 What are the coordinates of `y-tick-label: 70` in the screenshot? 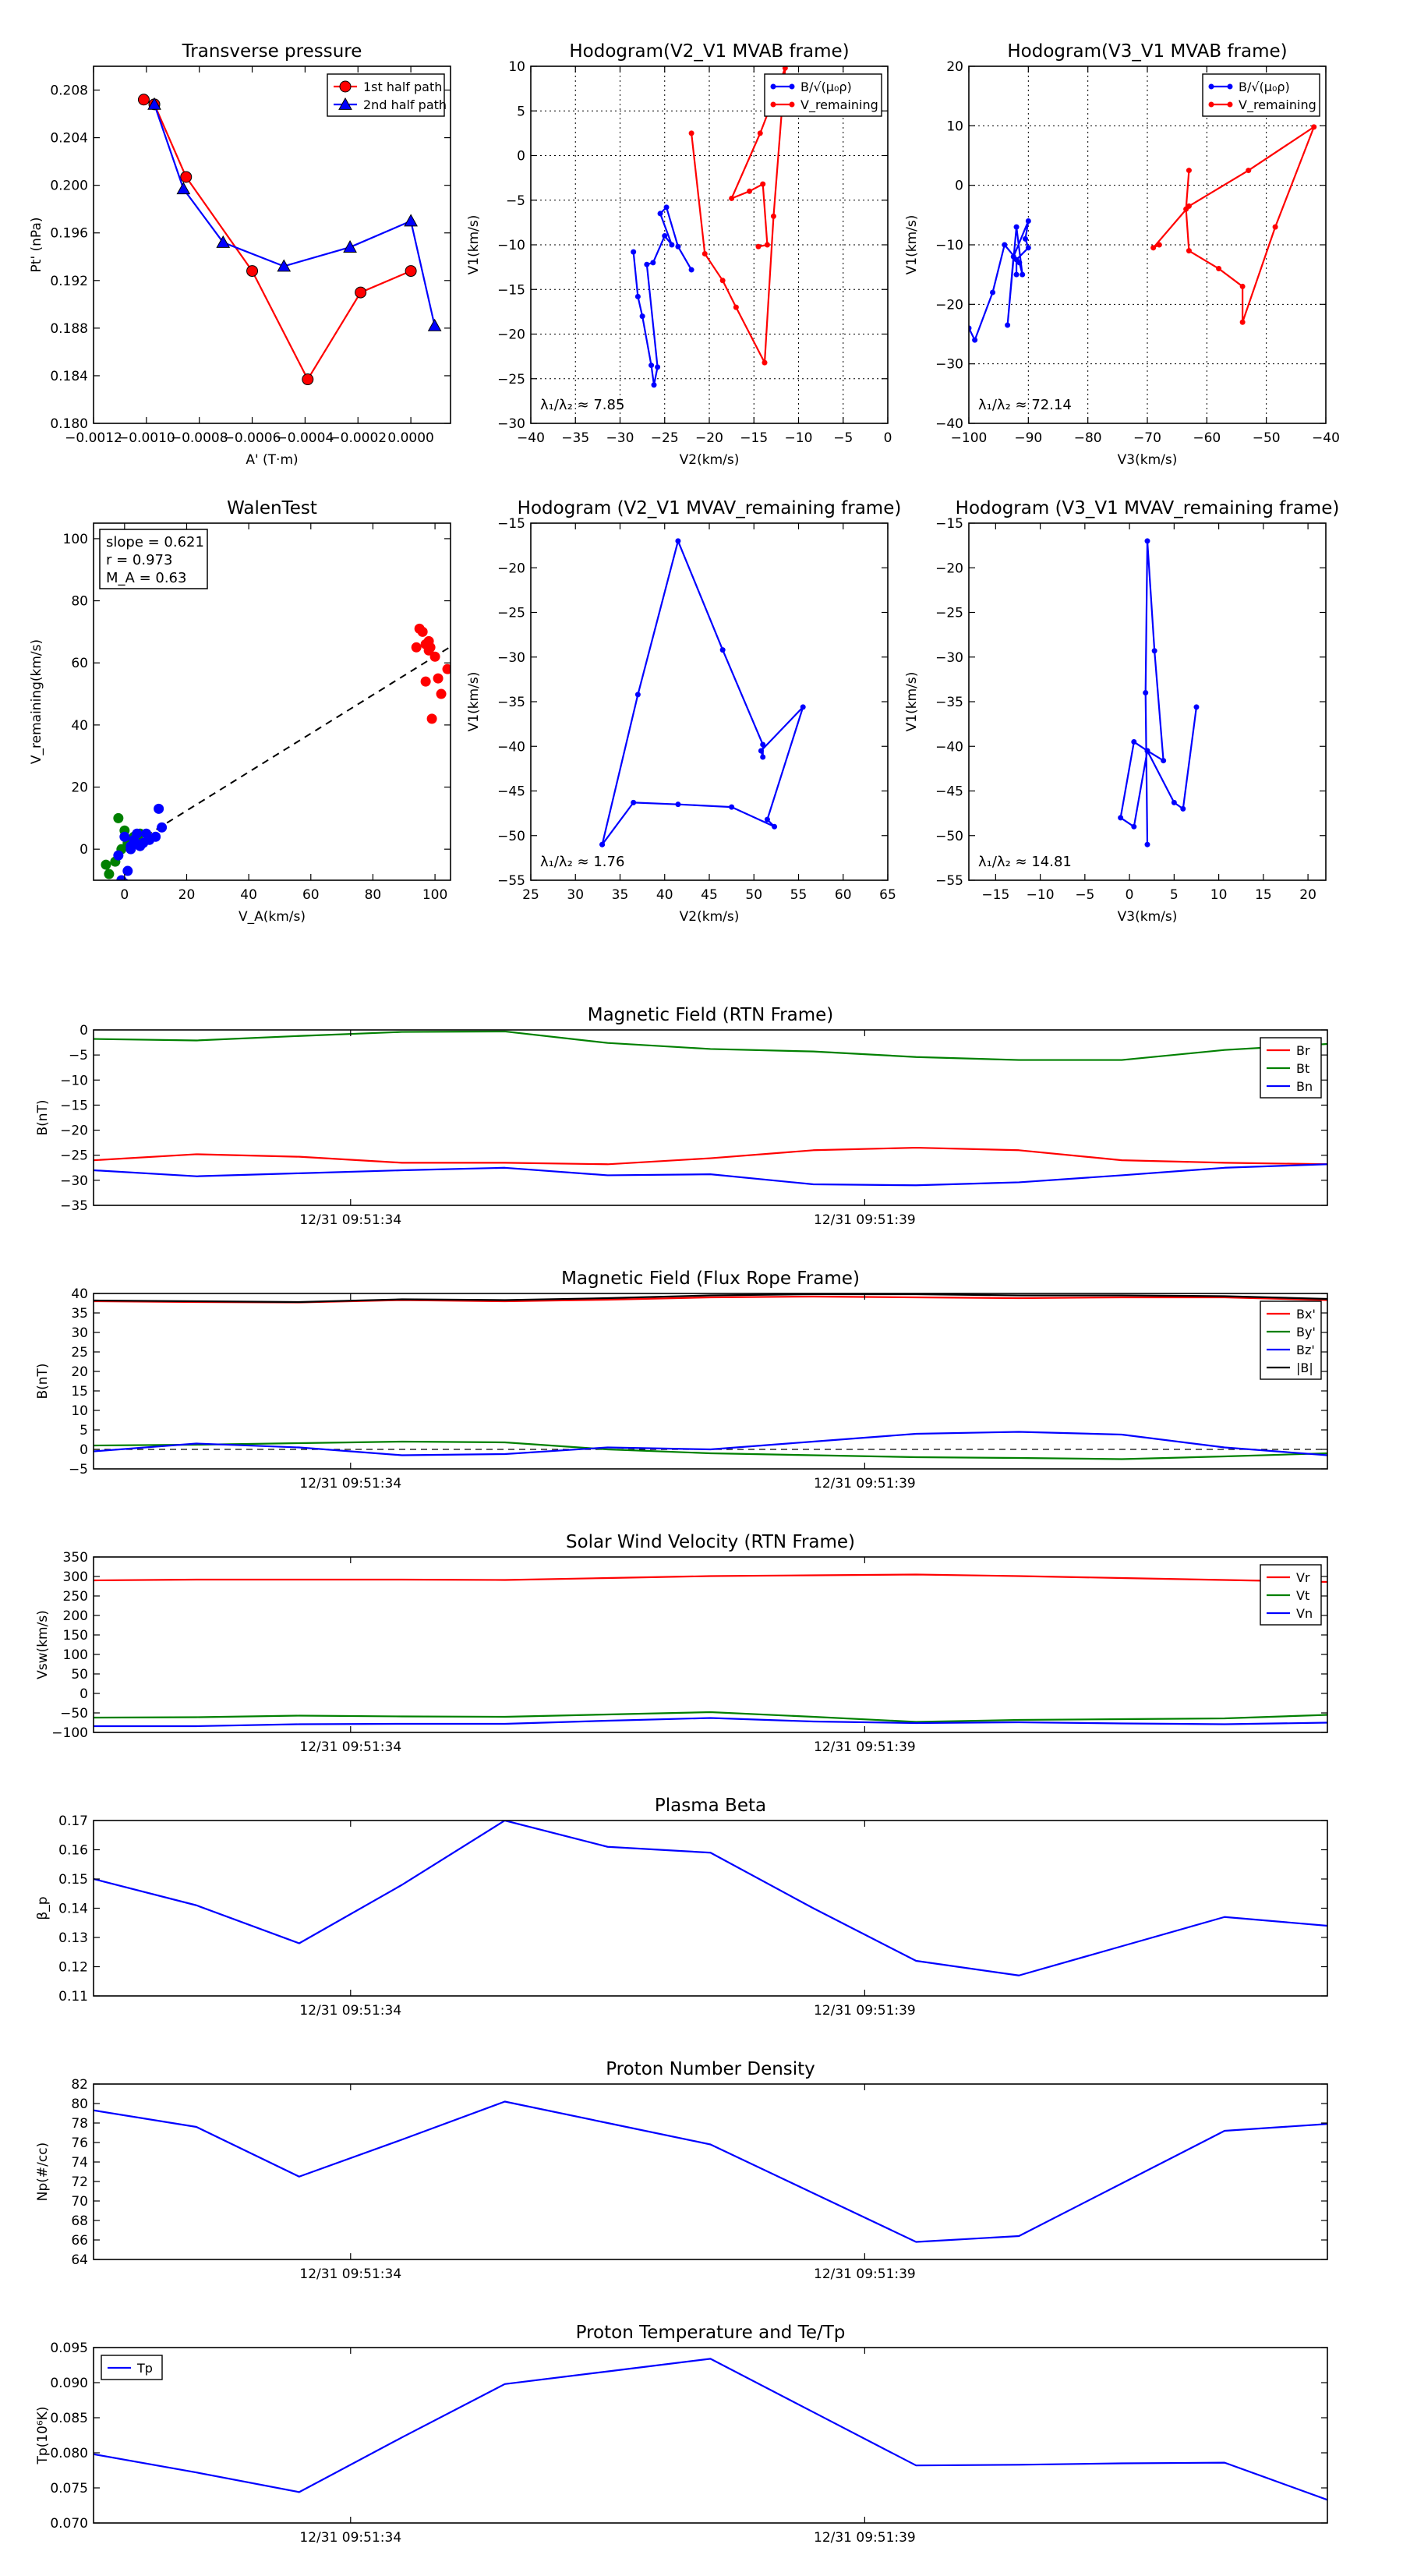 It's located at (79, 2202).